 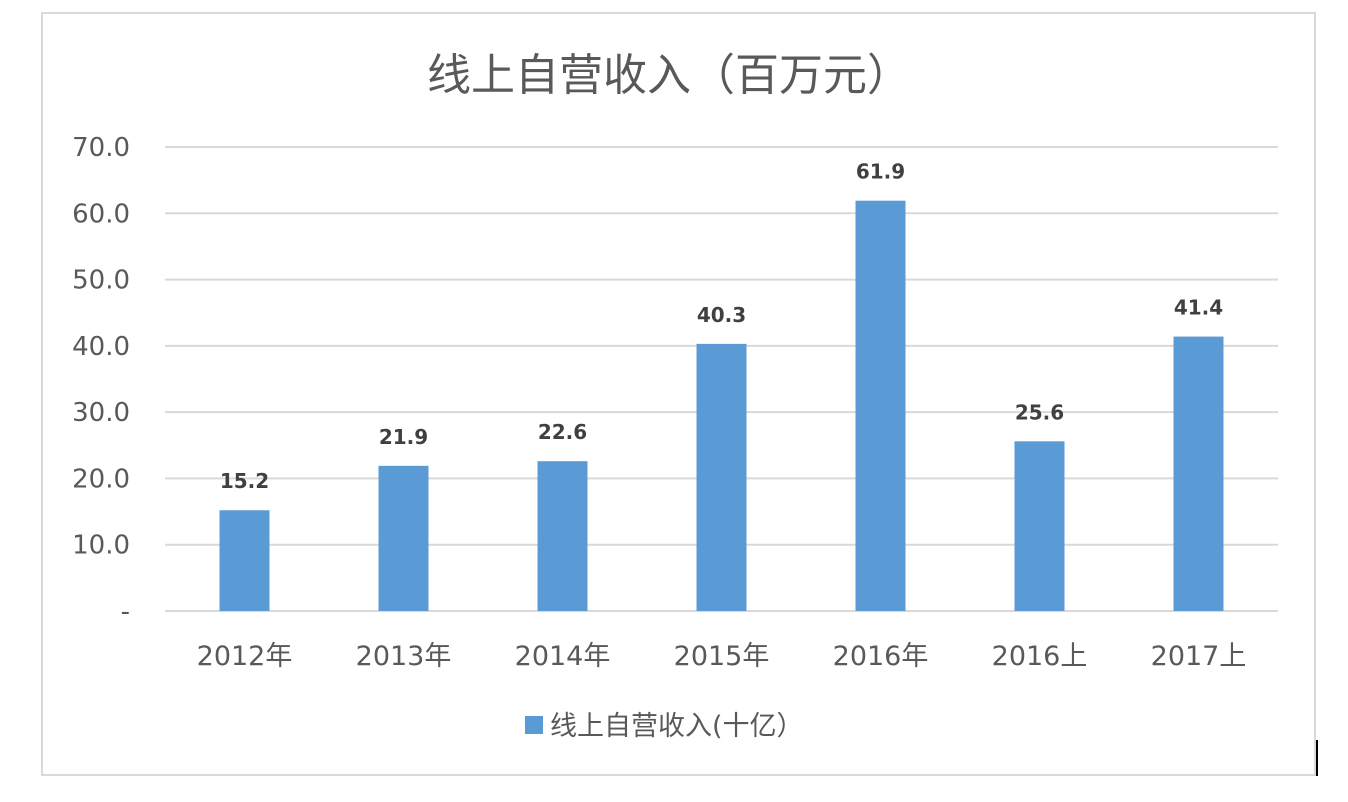 What do you see at coordinates (101, 148) in the screenshot?
I see `y-tick-label: 70.0` at bounding box center [101, 148].